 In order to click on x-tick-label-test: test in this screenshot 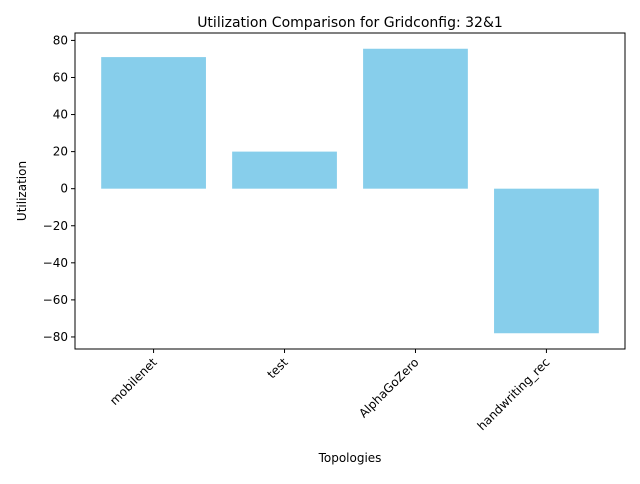, I will do `click(277, 368)`.